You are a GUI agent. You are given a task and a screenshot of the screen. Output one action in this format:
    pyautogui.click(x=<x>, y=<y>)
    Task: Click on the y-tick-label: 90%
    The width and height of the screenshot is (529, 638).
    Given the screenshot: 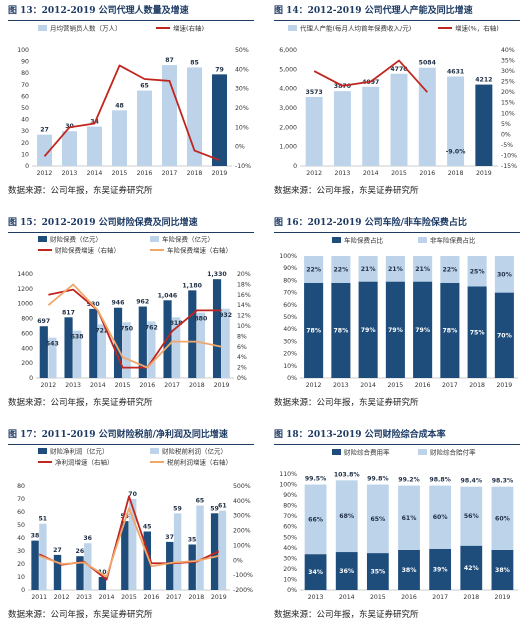 What is the action you would take?
    pyautogui.click(x=290, y=268)
    